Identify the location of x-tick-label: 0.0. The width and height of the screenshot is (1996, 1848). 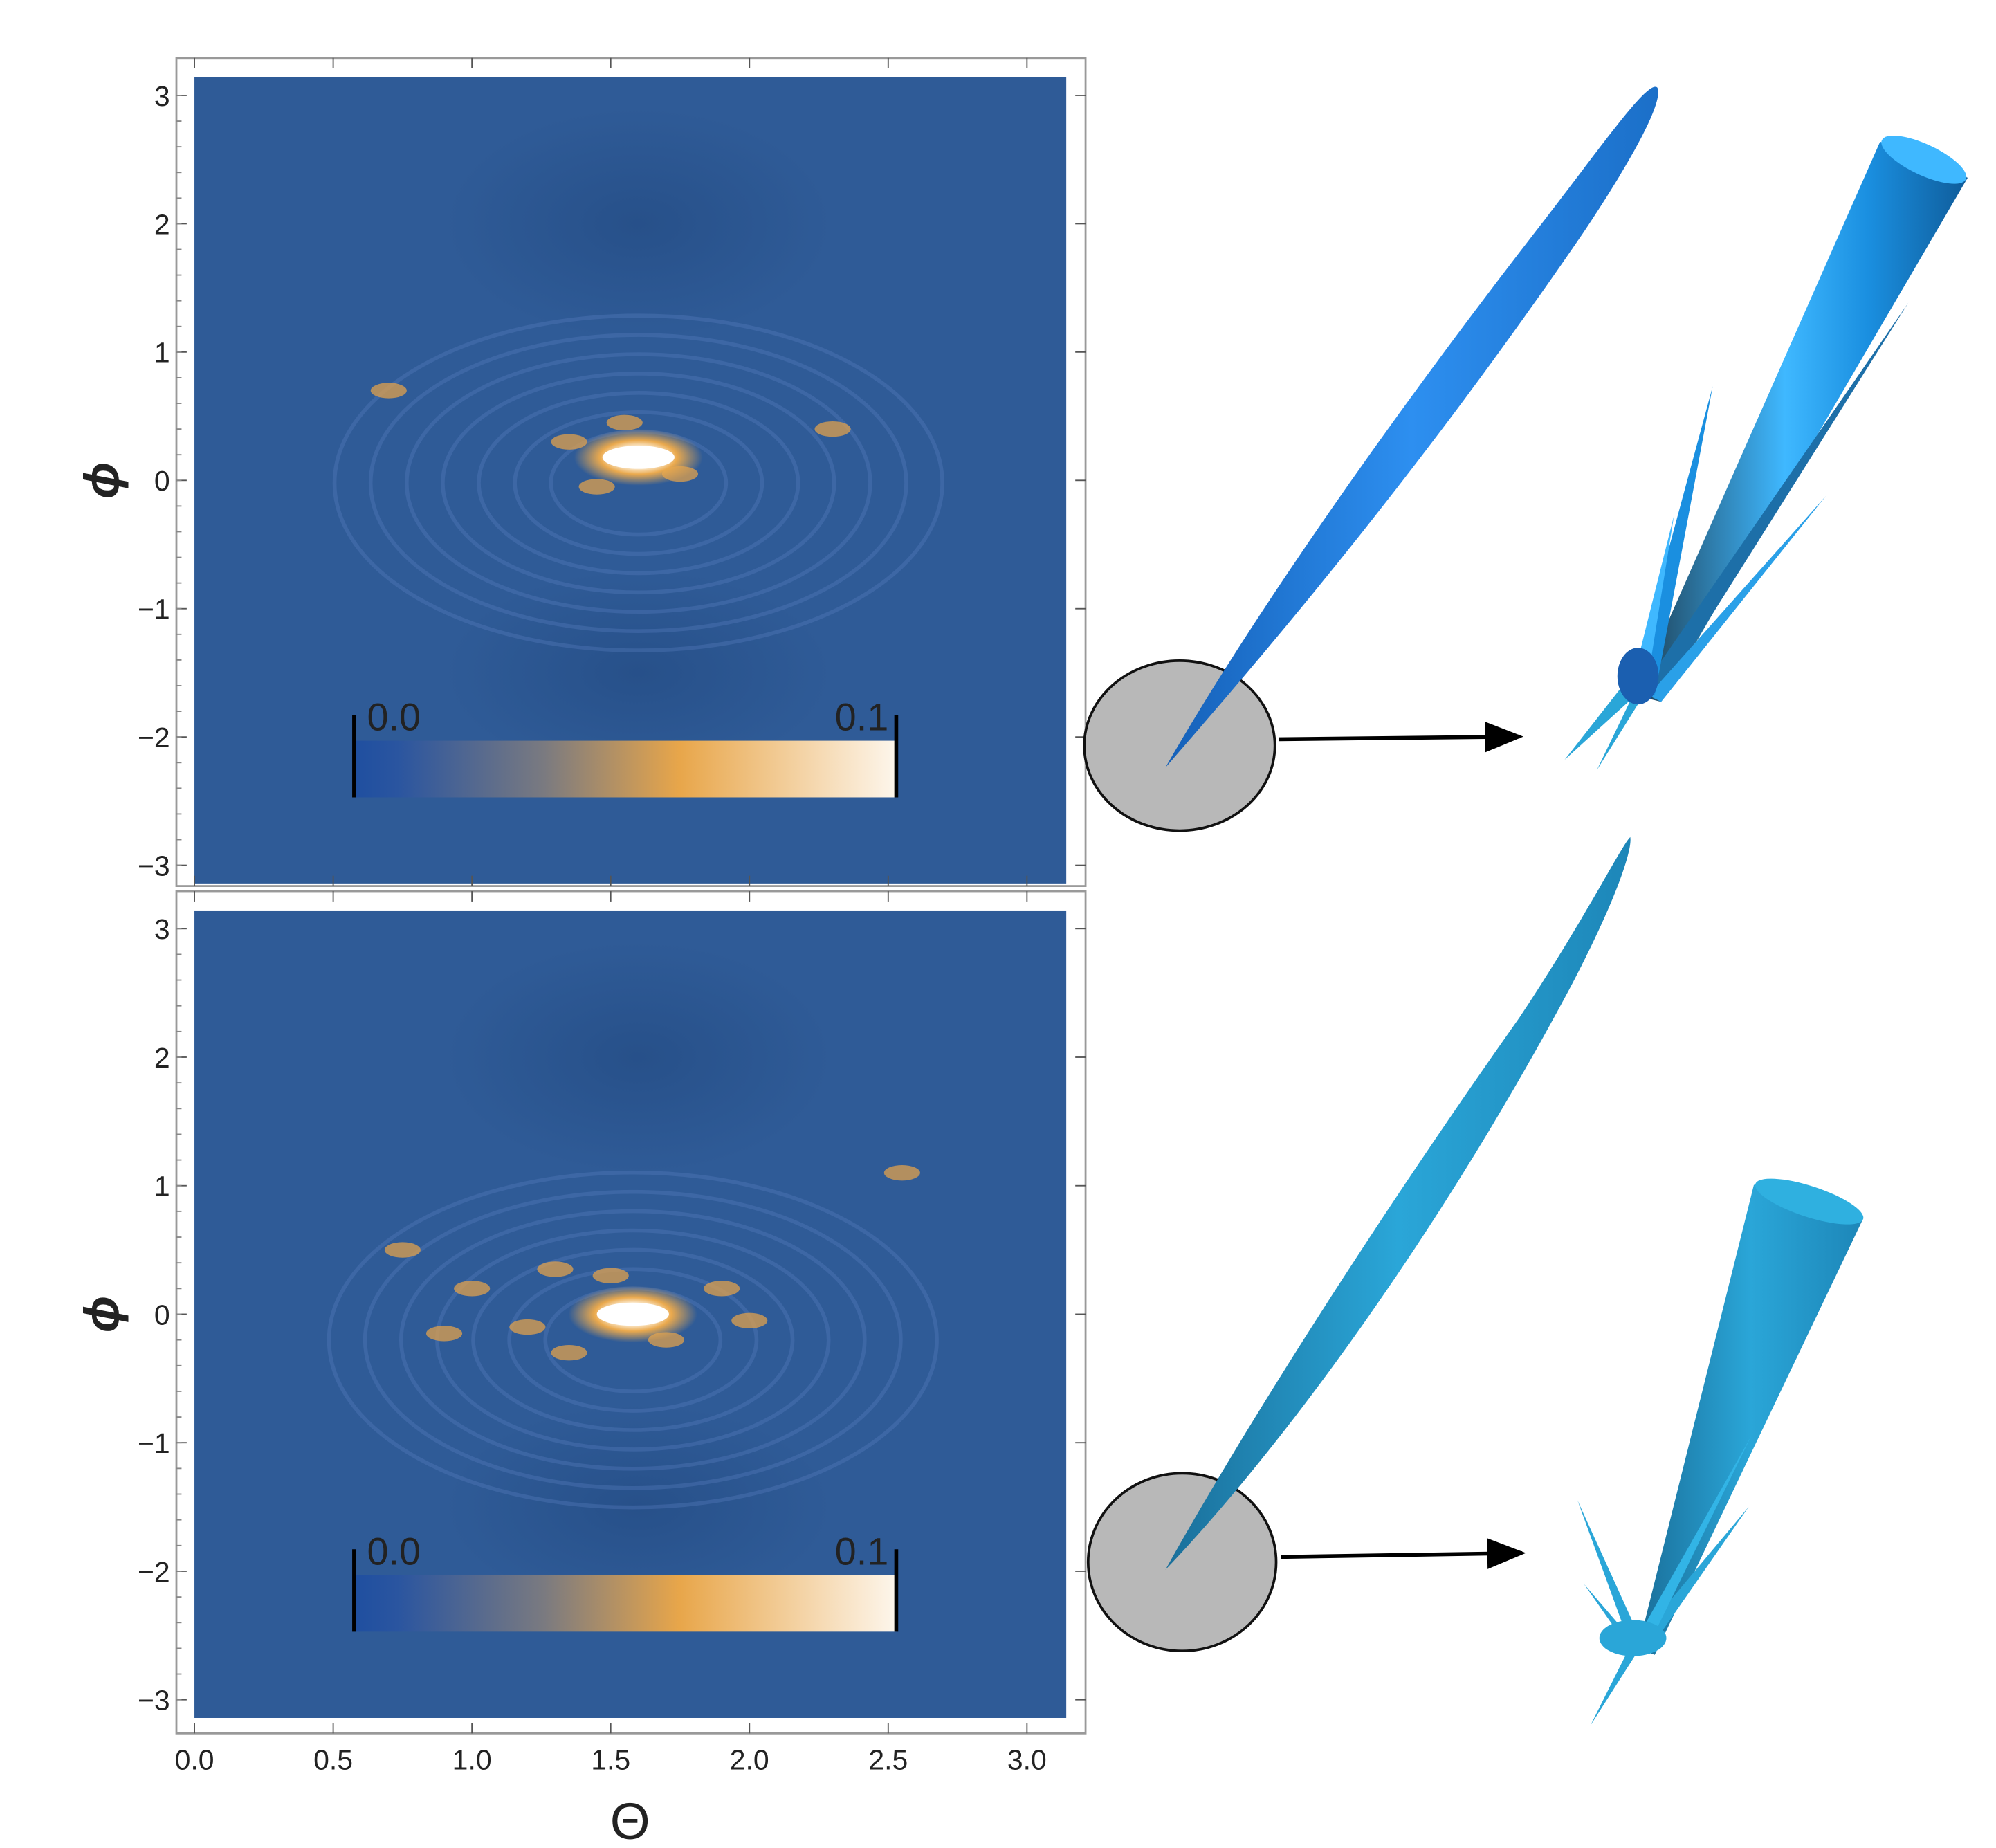
(194, 1759).